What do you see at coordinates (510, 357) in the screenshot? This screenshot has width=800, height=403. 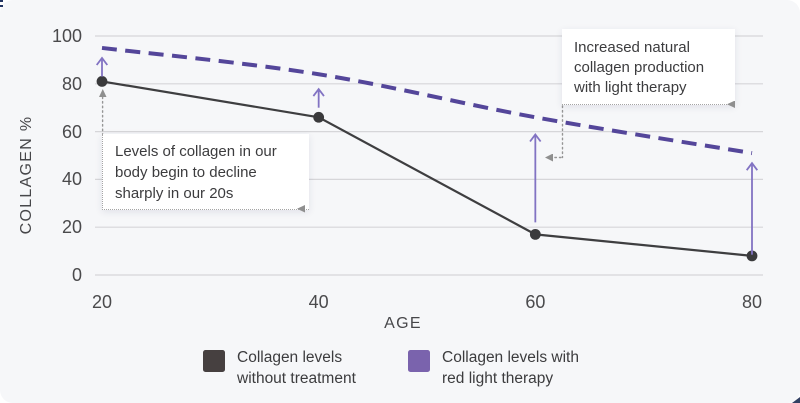 I see `legend-label-line: Collagen levels with` at bounding box center [510, 357].